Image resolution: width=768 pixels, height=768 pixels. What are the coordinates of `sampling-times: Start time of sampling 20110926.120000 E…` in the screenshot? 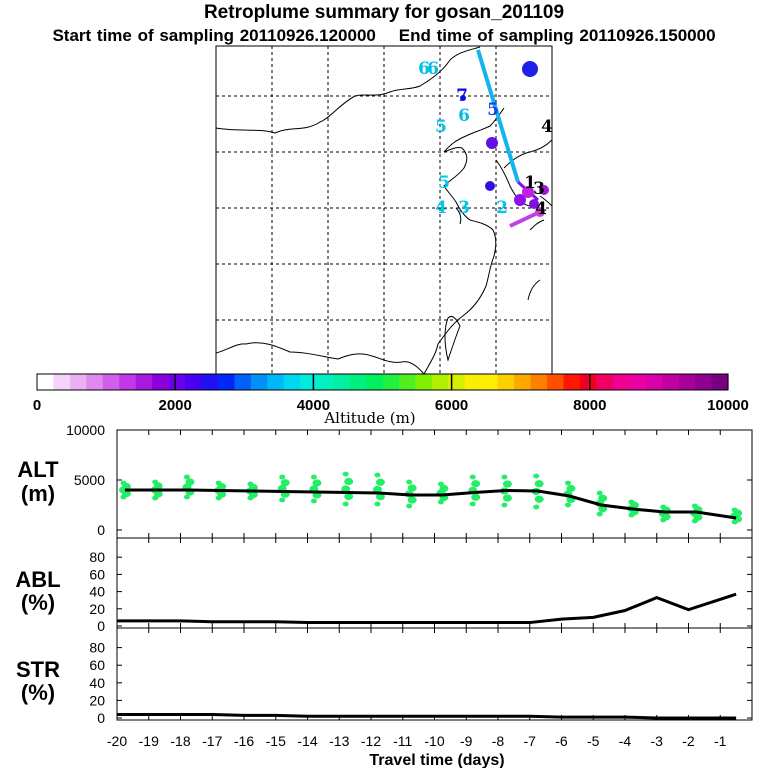 It's located at (384, 36).